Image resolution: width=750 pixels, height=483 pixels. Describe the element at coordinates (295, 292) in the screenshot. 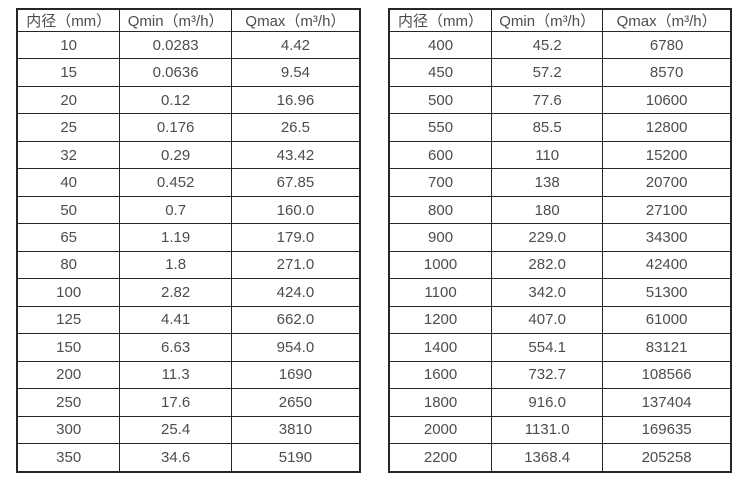

I see `table-cell: 424.0` at that location.